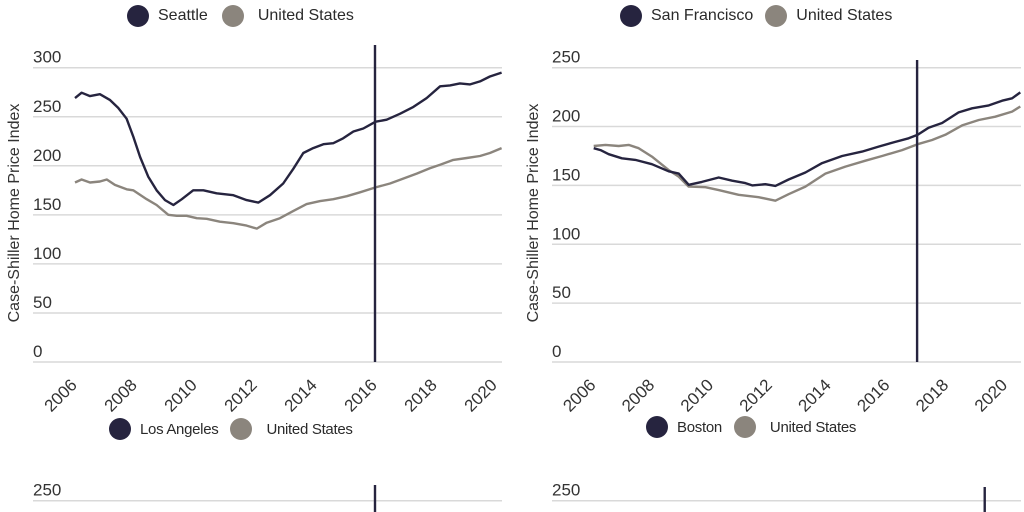 Image resolution: width=1024 pixels, height=512 pixels. I want to click on sf-swatch-icon, so click(631, 16).